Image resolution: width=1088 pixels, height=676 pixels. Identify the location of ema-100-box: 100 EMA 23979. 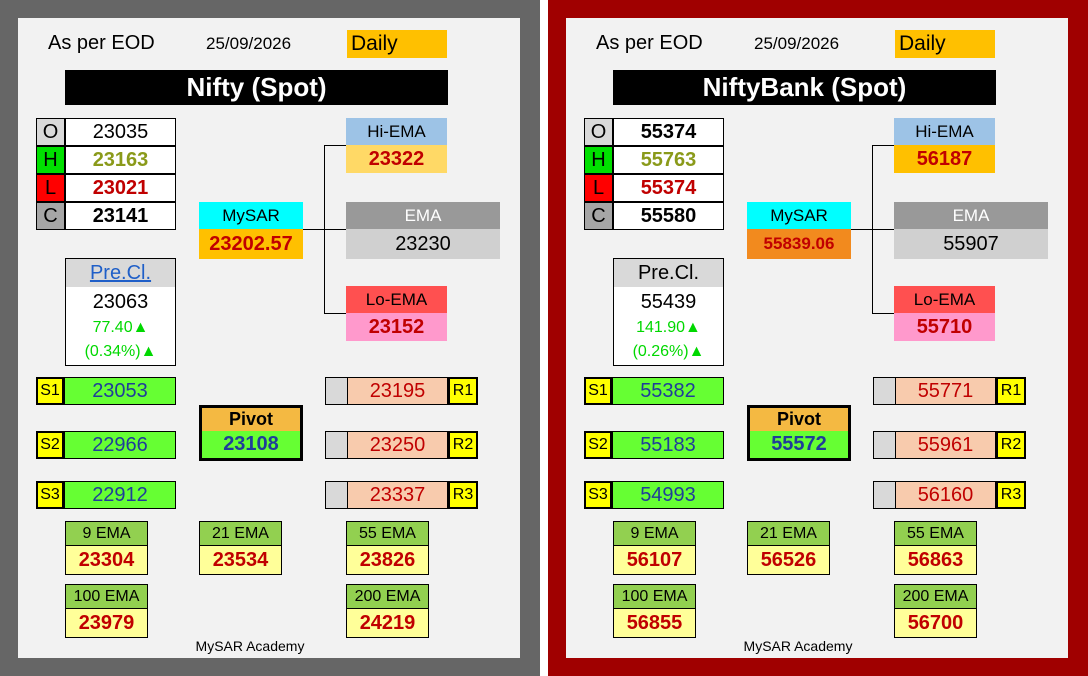
(106, 611).